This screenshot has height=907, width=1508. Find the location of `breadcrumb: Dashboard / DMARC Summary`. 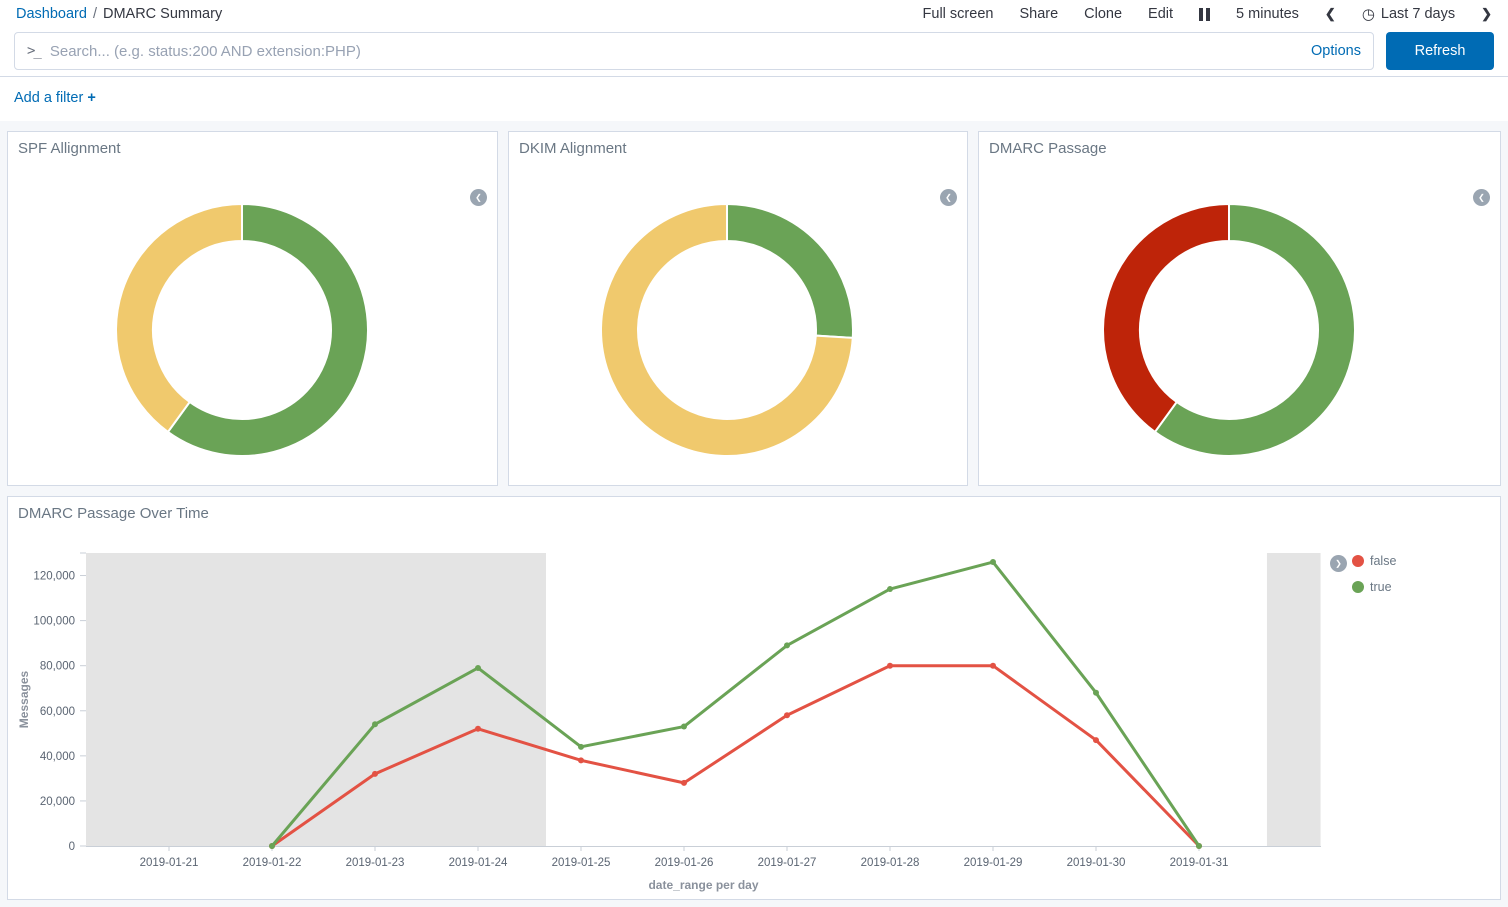

breadcrumb: Dashboard / DMARC Summary is located at coordinates (119, 14).